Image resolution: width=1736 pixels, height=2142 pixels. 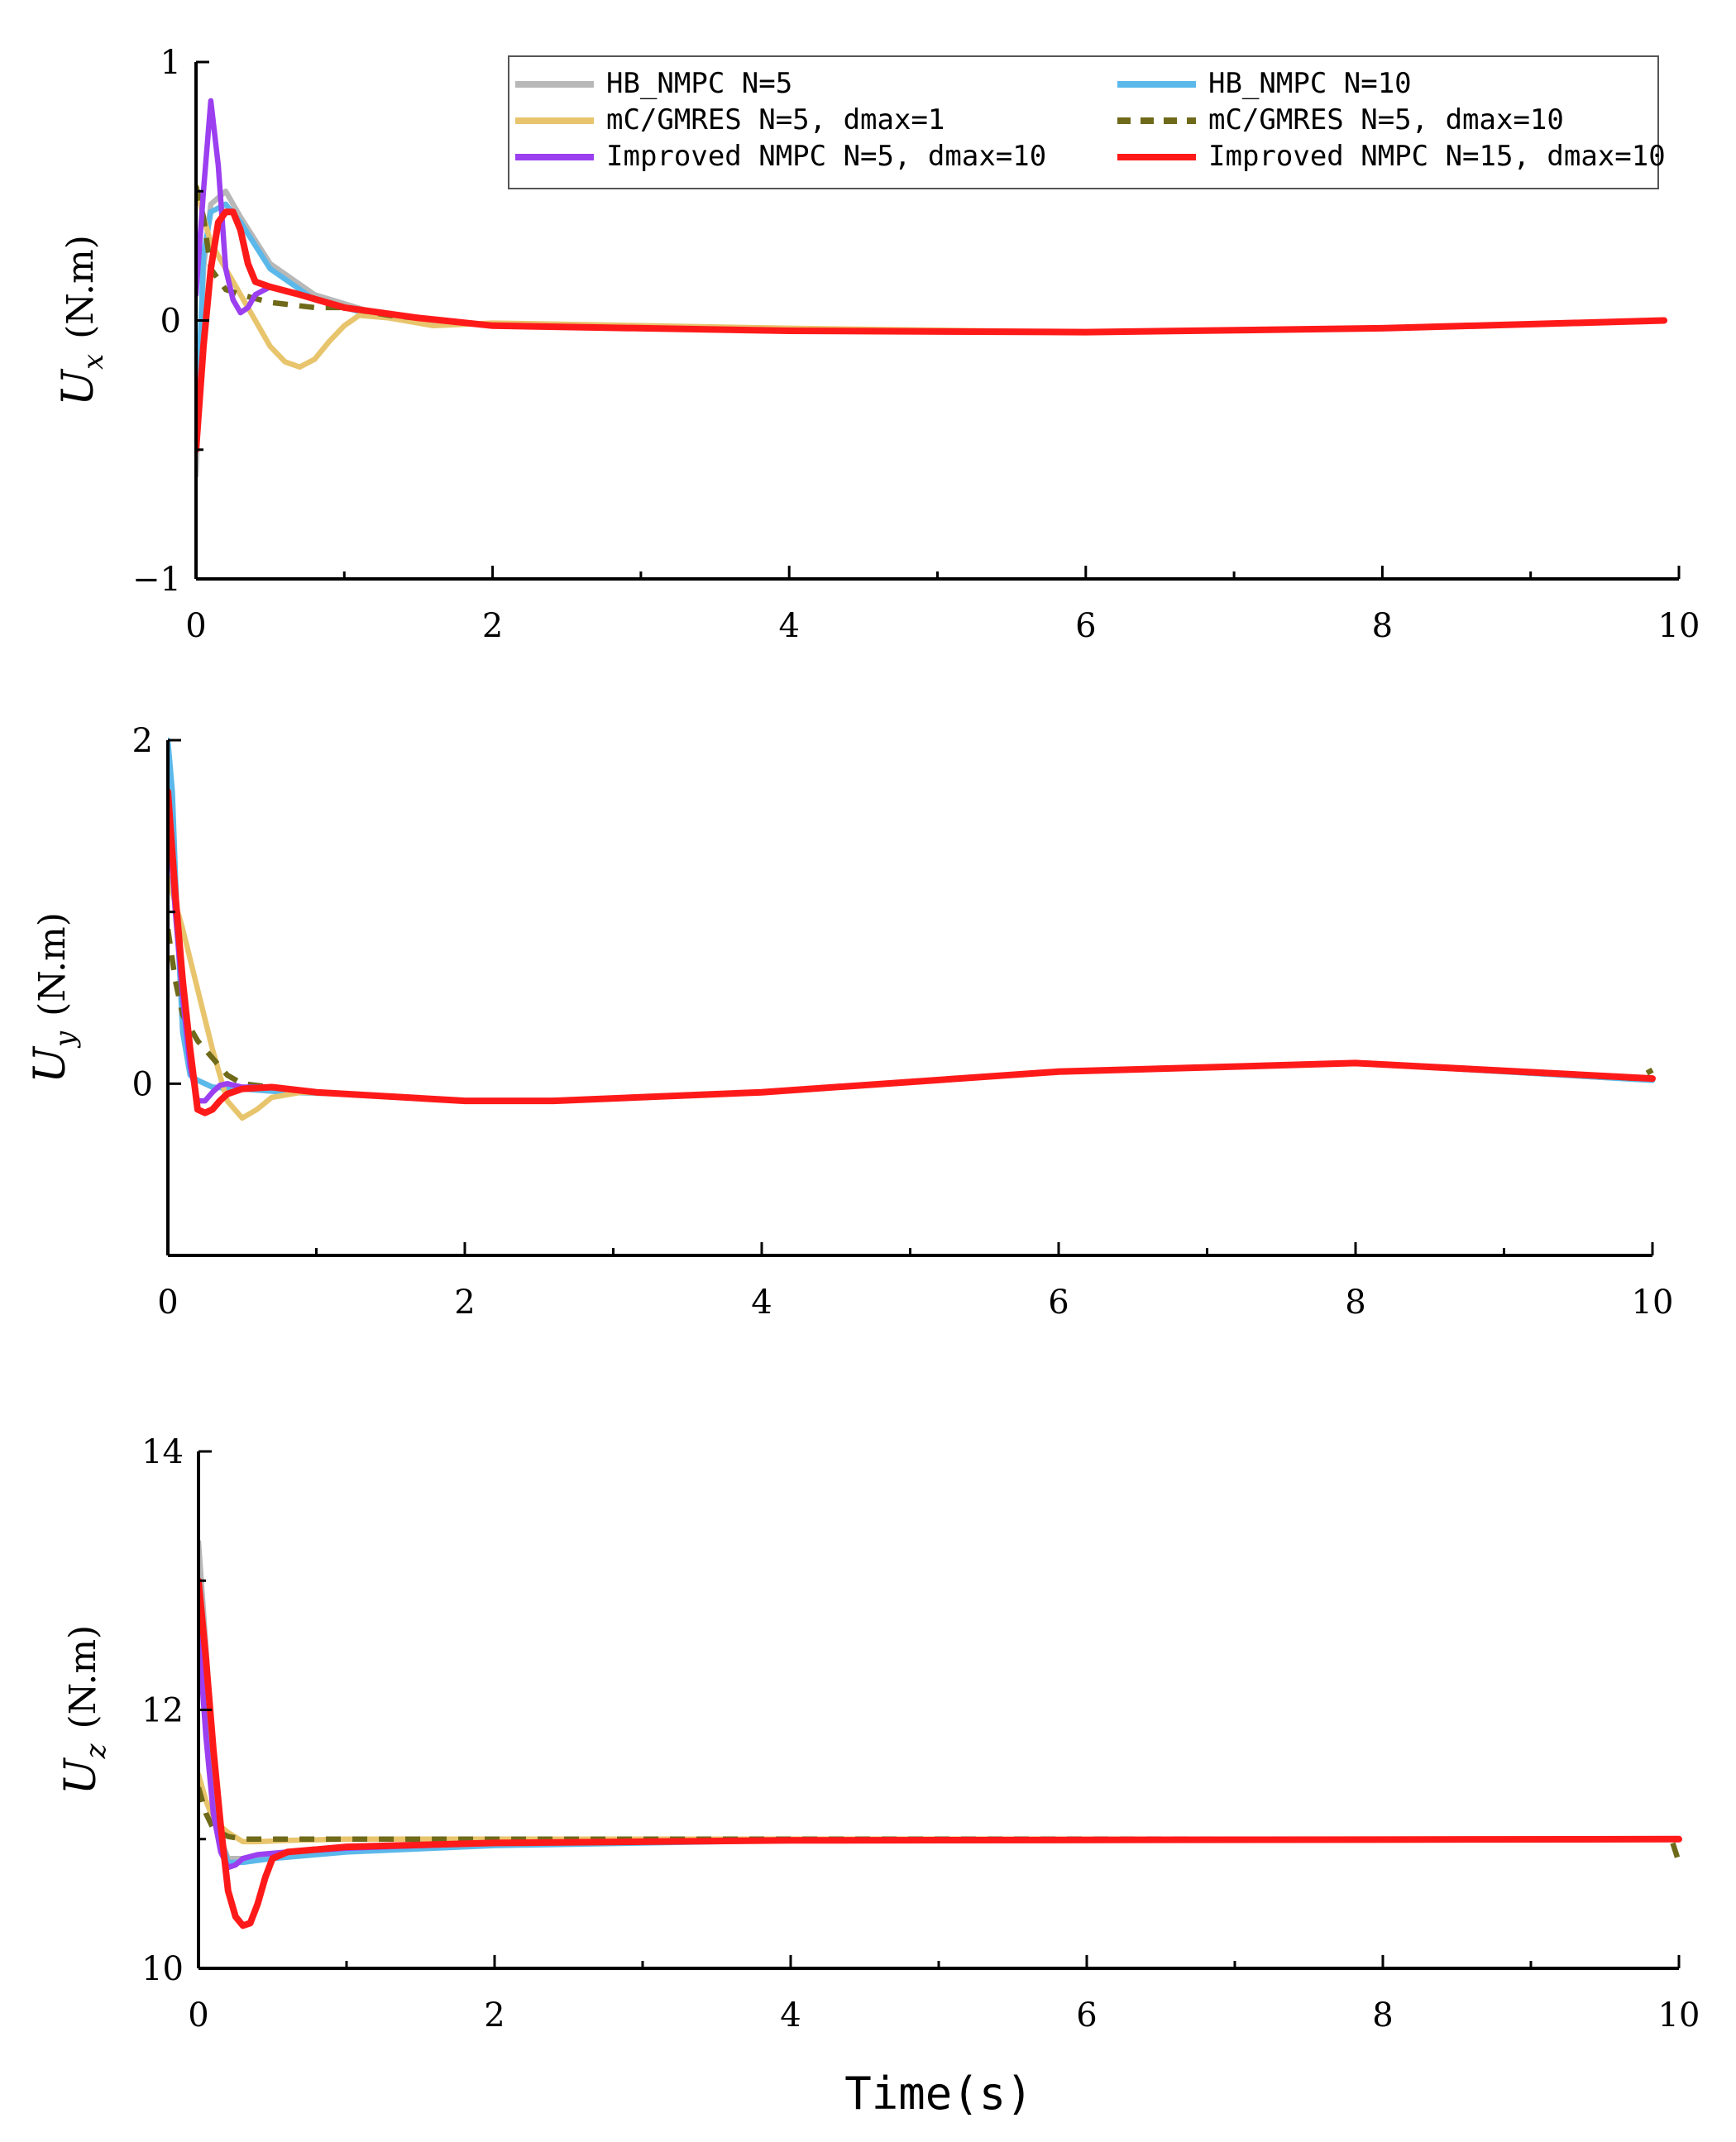 I want to click on y-tick-label: 2, so click(x=142, y=741).